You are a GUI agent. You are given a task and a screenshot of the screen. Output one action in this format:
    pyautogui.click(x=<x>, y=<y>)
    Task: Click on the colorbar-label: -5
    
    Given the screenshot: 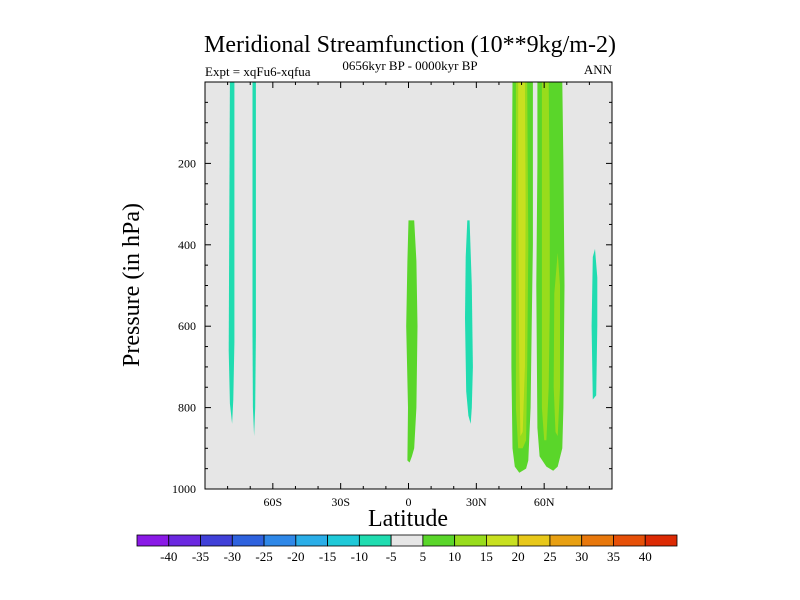 What is the action you would take?
    pyautogui.click(x=391, y=556)
    